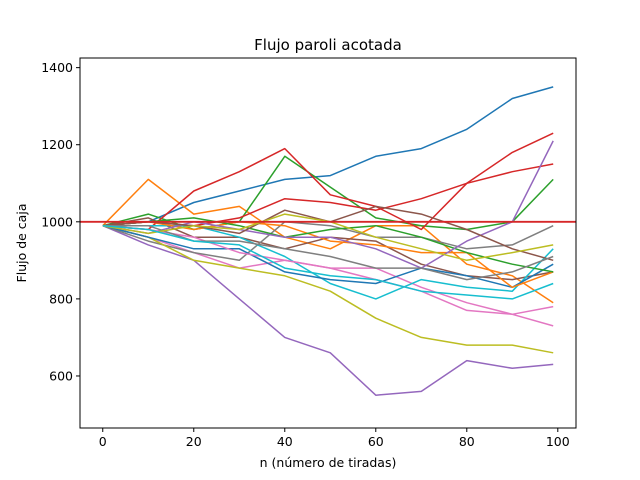  I want to click on y-tick-label: 600, so click(61, 375).